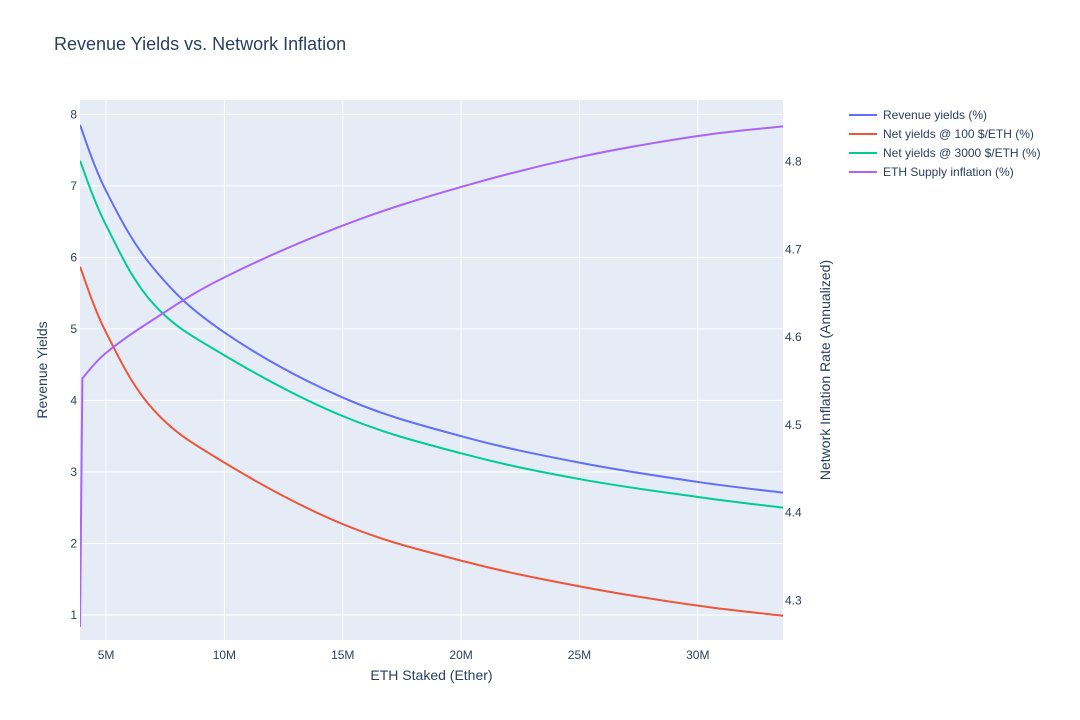  Describe the element at coordinates (793, 380) in the screenshot. I see `y2-axis-ticks: 4.3 4.4 4.5 4.6 4.7 4.8` at that location.